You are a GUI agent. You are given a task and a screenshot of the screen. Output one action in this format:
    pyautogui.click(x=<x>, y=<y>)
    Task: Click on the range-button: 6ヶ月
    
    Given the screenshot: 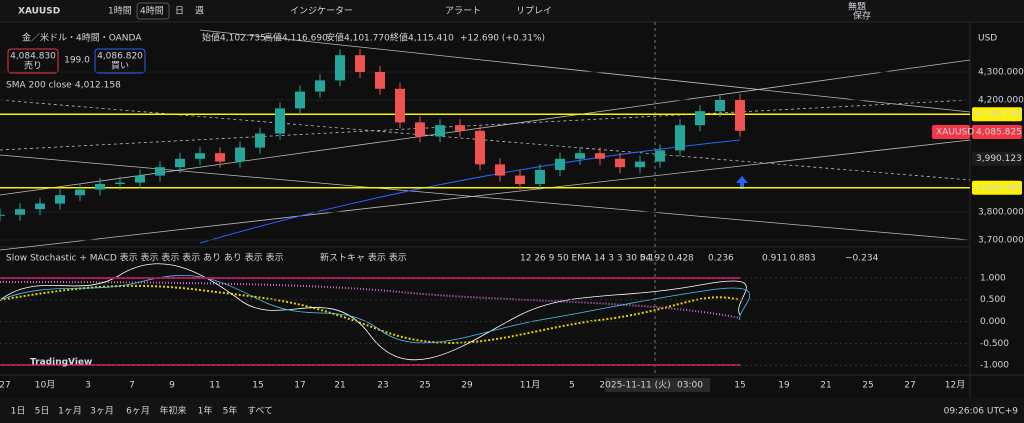 What is the action you would take?
    pyautogui.click(x=138, y=411)
    